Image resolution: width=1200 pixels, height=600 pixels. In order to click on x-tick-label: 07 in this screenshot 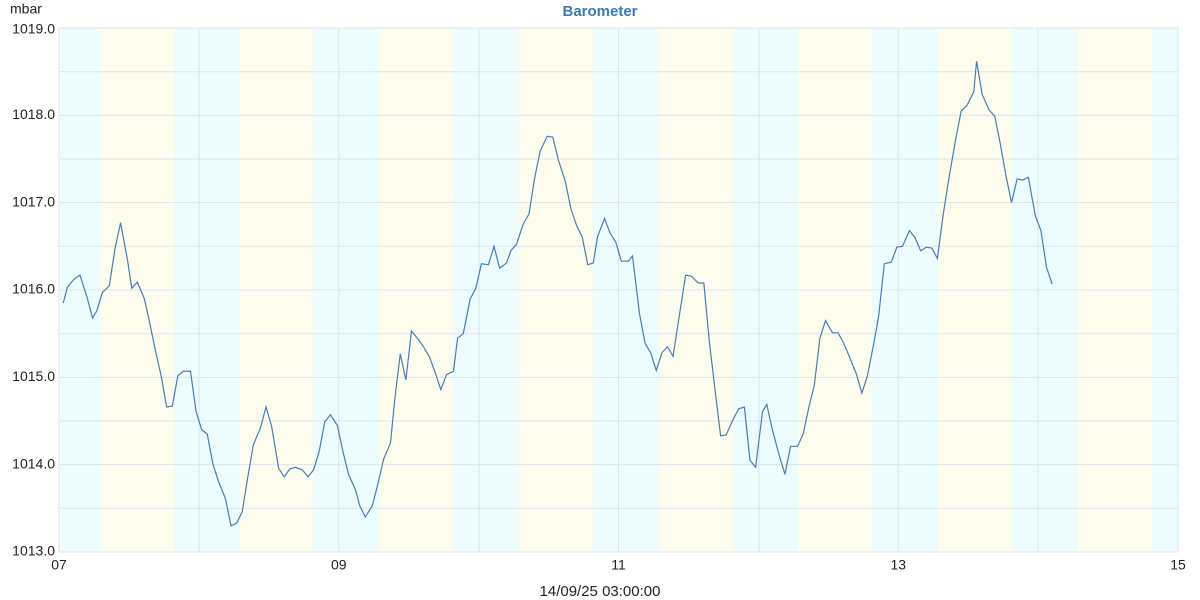, I will do `click(59, 565)`.